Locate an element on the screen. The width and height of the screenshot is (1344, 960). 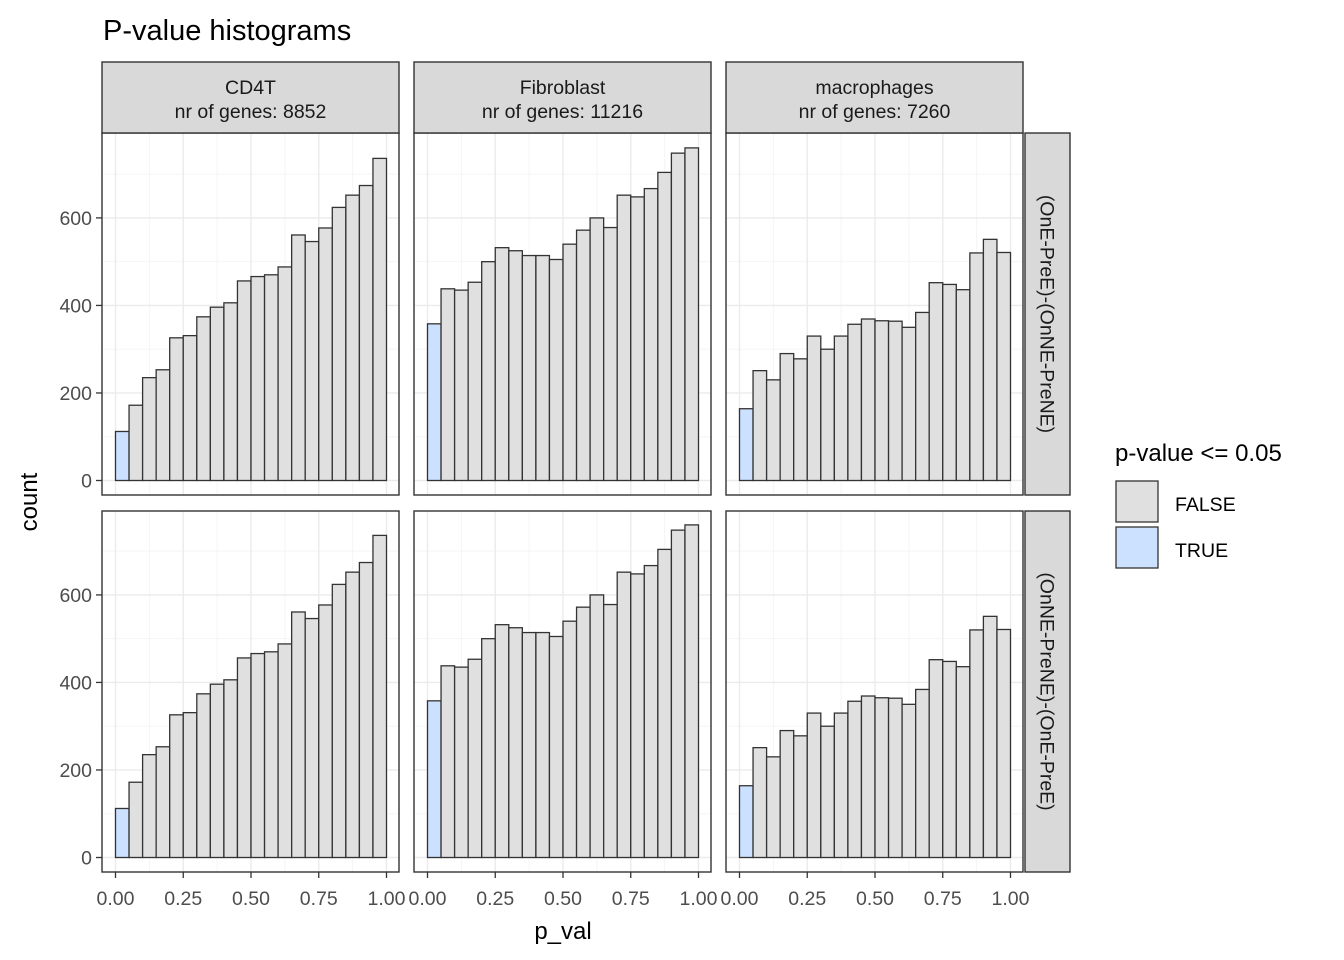
column-strip-label: Fibroblast is located at coordinates (563, 88).